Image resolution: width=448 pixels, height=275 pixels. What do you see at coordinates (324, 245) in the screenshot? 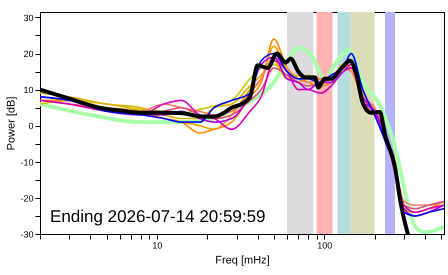
I see `x-tick-label: 100` at bounding box center [324, 245].